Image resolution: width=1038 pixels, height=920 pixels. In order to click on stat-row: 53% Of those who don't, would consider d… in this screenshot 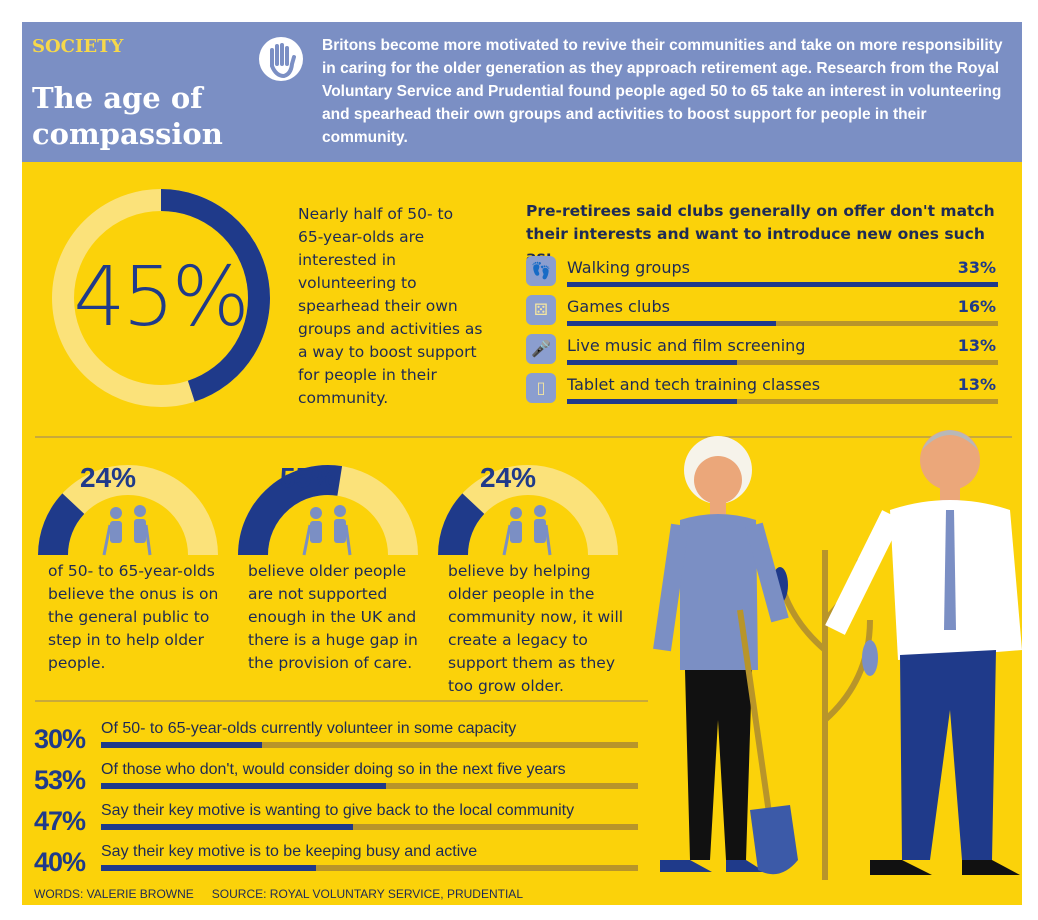, I will do `click(339, 781)`.